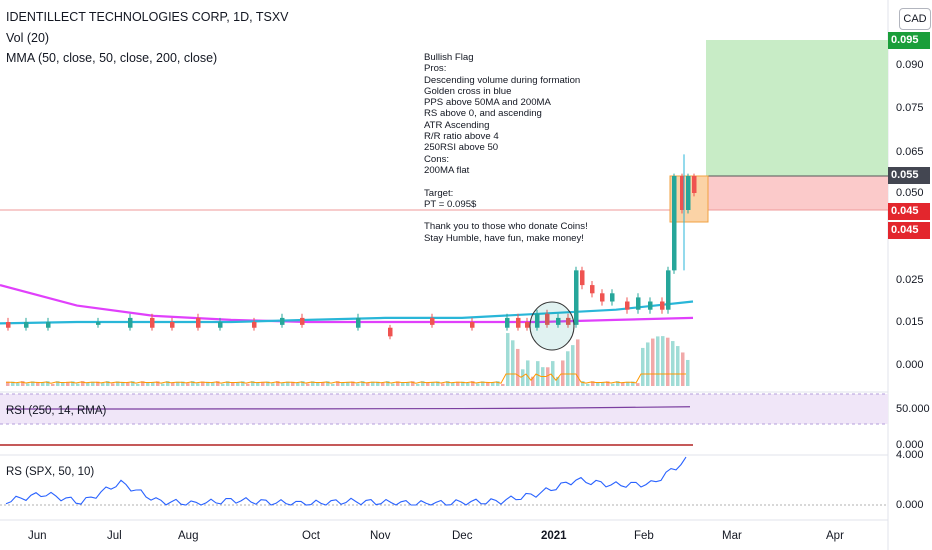  I want to click on note-line: 200MA flat, so click(447, 170).